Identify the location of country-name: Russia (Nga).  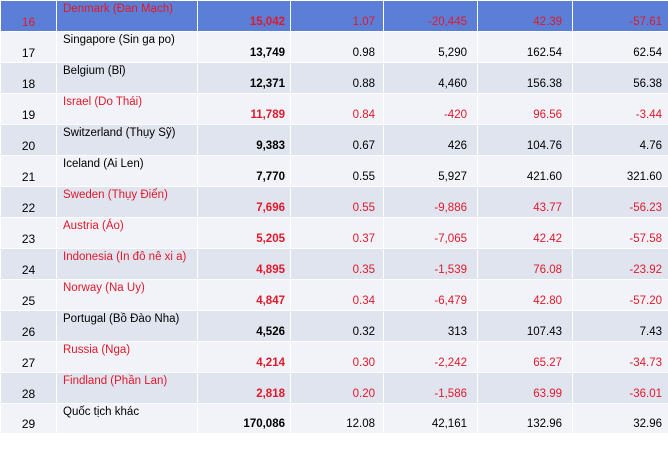
(127, 357).